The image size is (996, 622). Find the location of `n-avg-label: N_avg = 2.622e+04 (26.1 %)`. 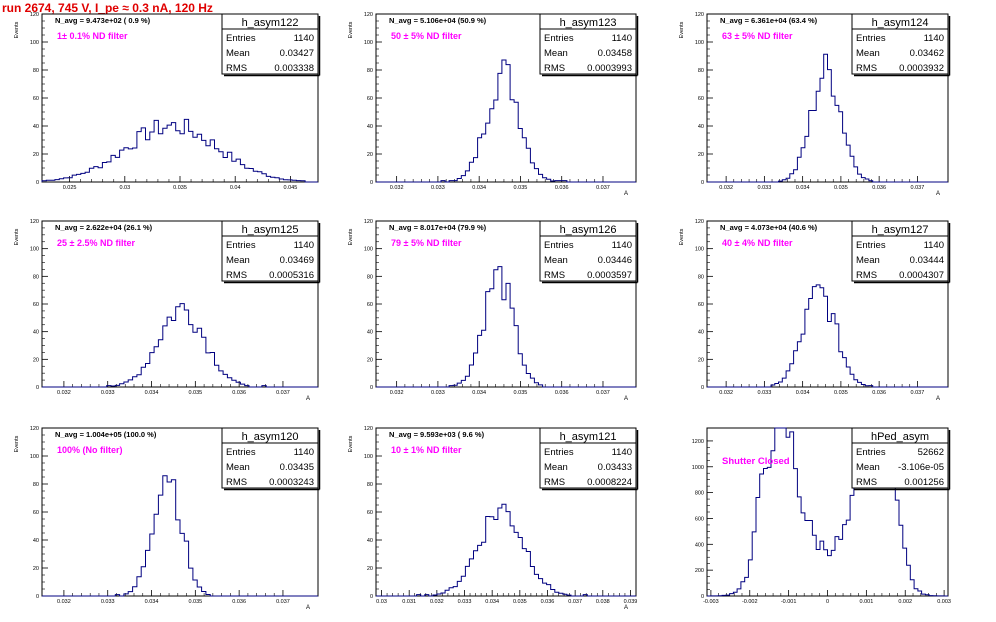

n-avg-label: N_avg = 2.622e+04 (26.1 %) is located at coordinates (104, 227).